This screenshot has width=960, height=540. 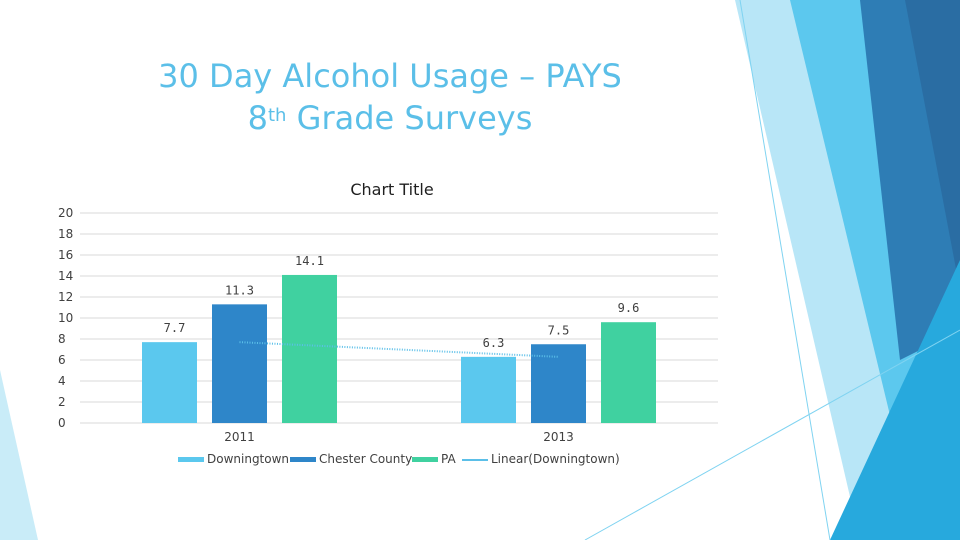 I want to click on legend-label-chester-county: Chester County, so click(x=366, y=459).